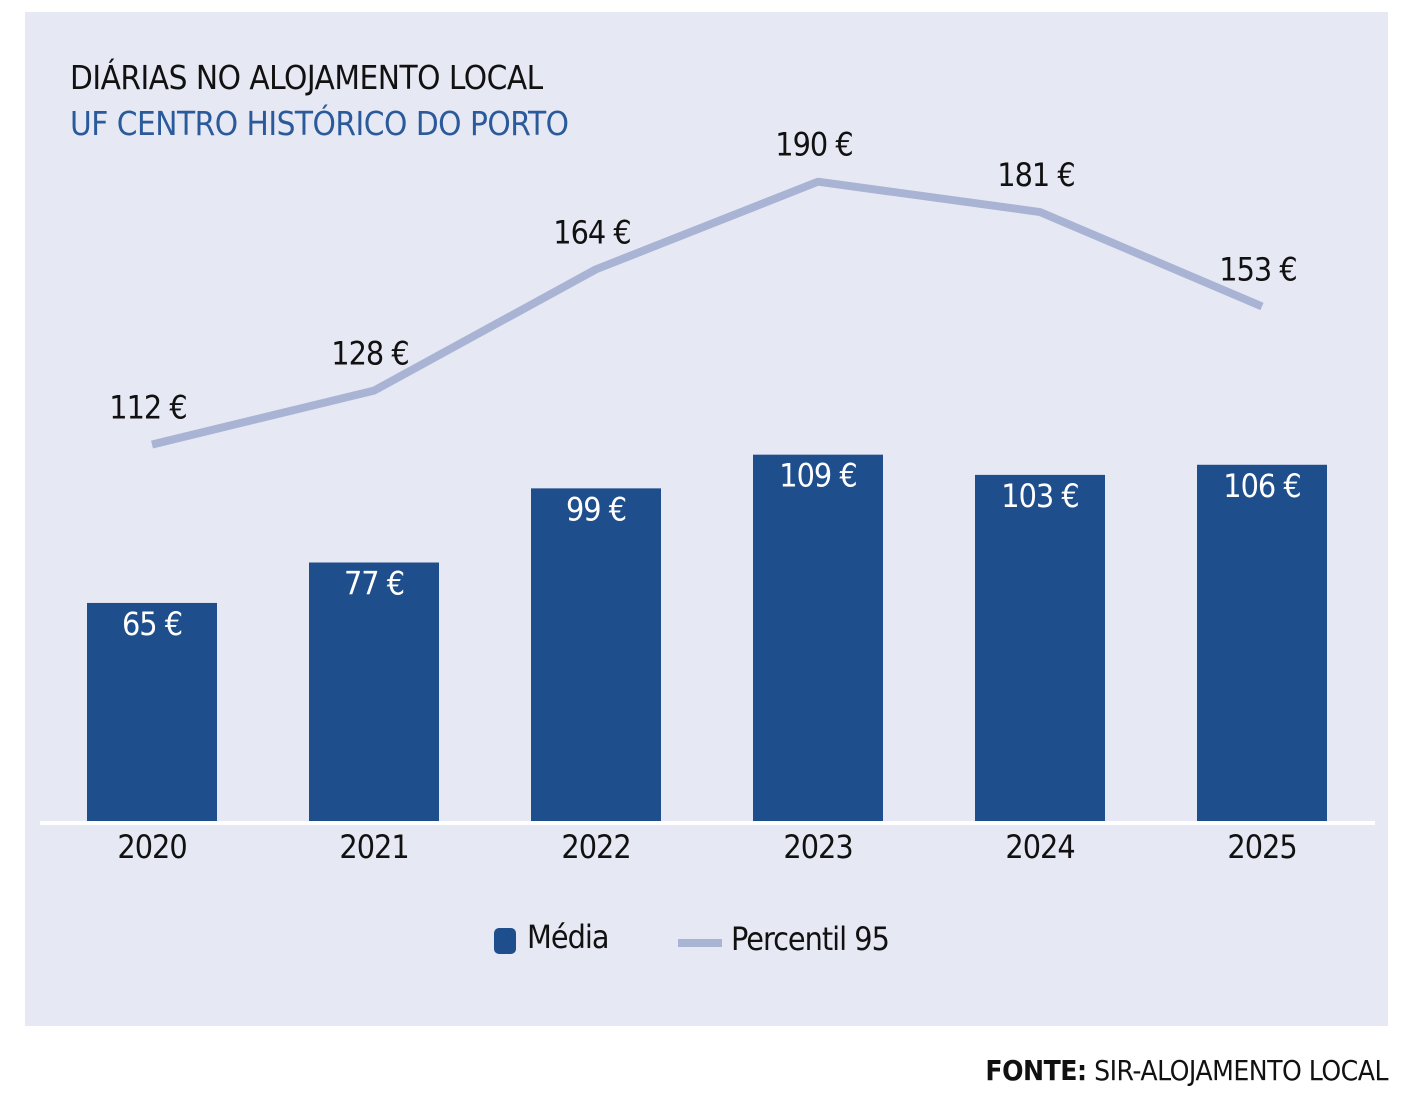 Image resolution: width=1412 pixels, height=1098 pixels. Describe the element at coordinates (1036, 1070) in the screenshot. I see `source-label: FONTE:` at that location.